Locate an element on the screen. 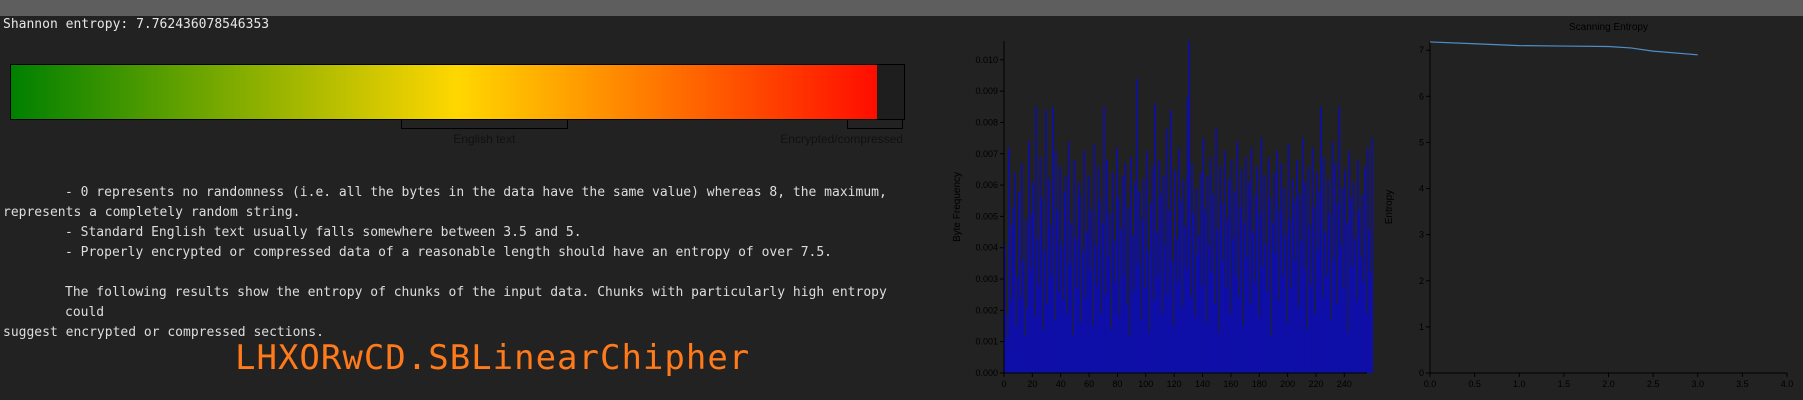  x-tick-label: 140 is located at coordinates (1202, 384).